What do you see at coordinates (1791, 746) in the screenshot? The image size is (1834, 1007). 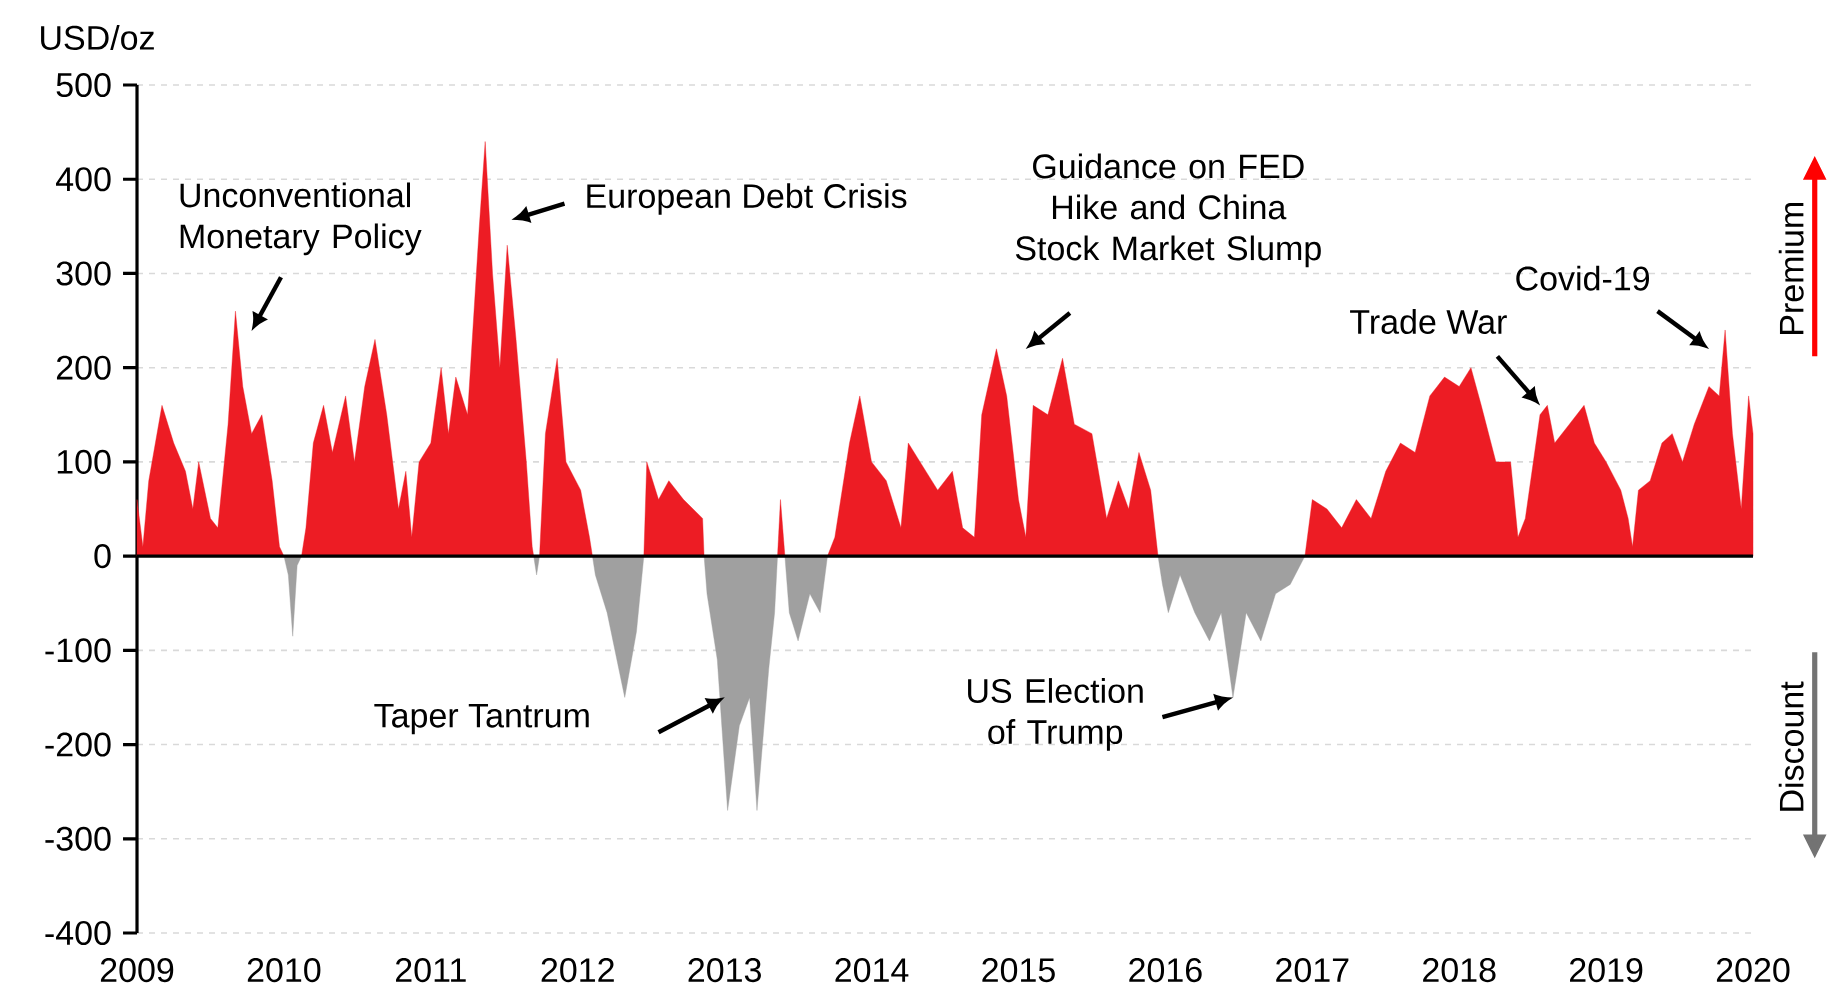 I see `text: Discount` at bounding box center [1791, 746].